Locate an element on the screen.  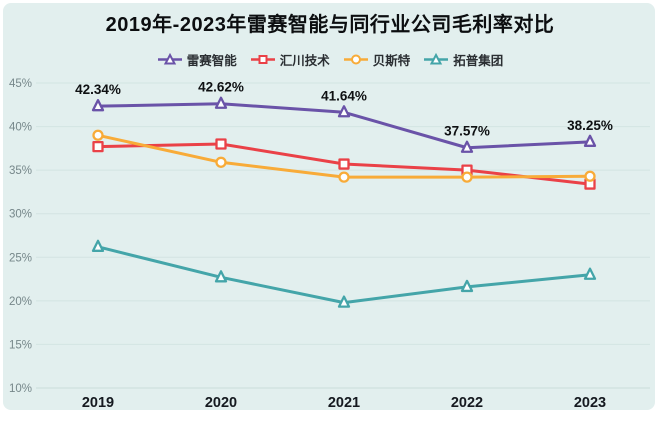
legend-item-3: 拓普集团 is located at coordinates (463, 59).